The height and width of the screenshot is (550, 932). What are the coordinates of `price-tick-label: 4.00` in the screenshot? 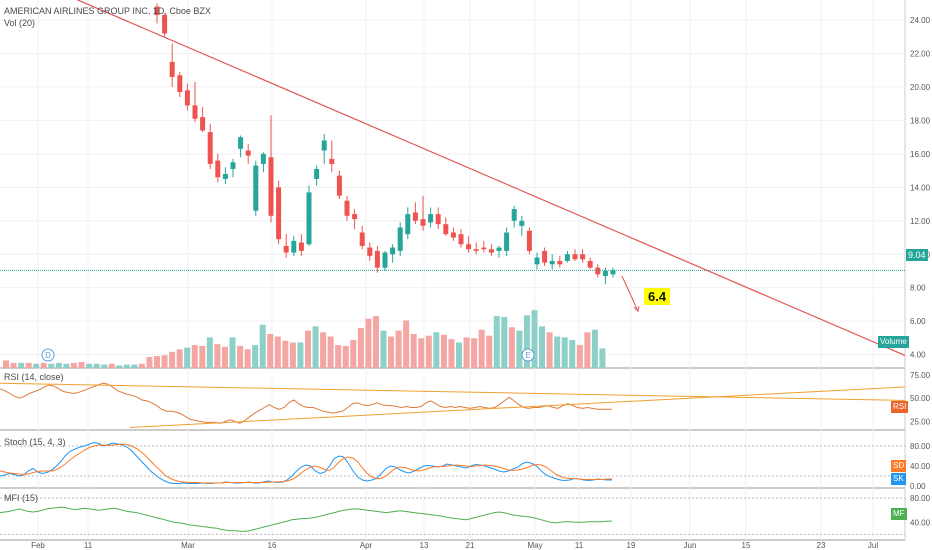 It's located at (918, 355).